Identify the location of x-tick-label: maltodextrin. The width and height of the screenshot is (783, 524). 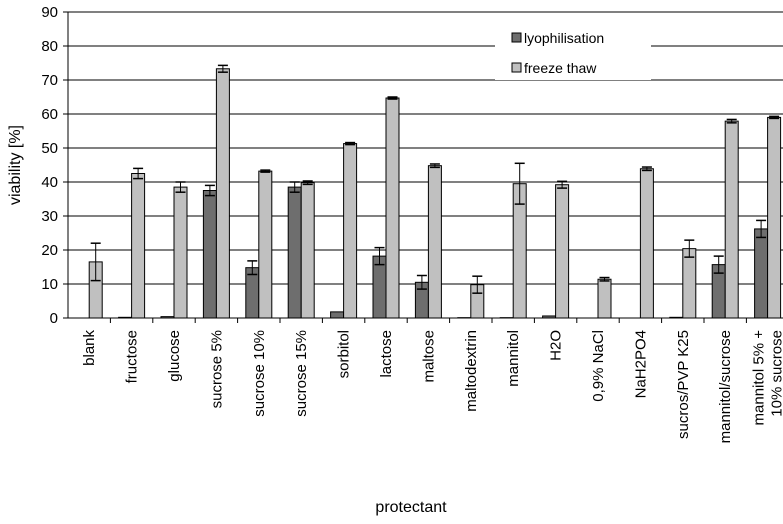
(471, 371).